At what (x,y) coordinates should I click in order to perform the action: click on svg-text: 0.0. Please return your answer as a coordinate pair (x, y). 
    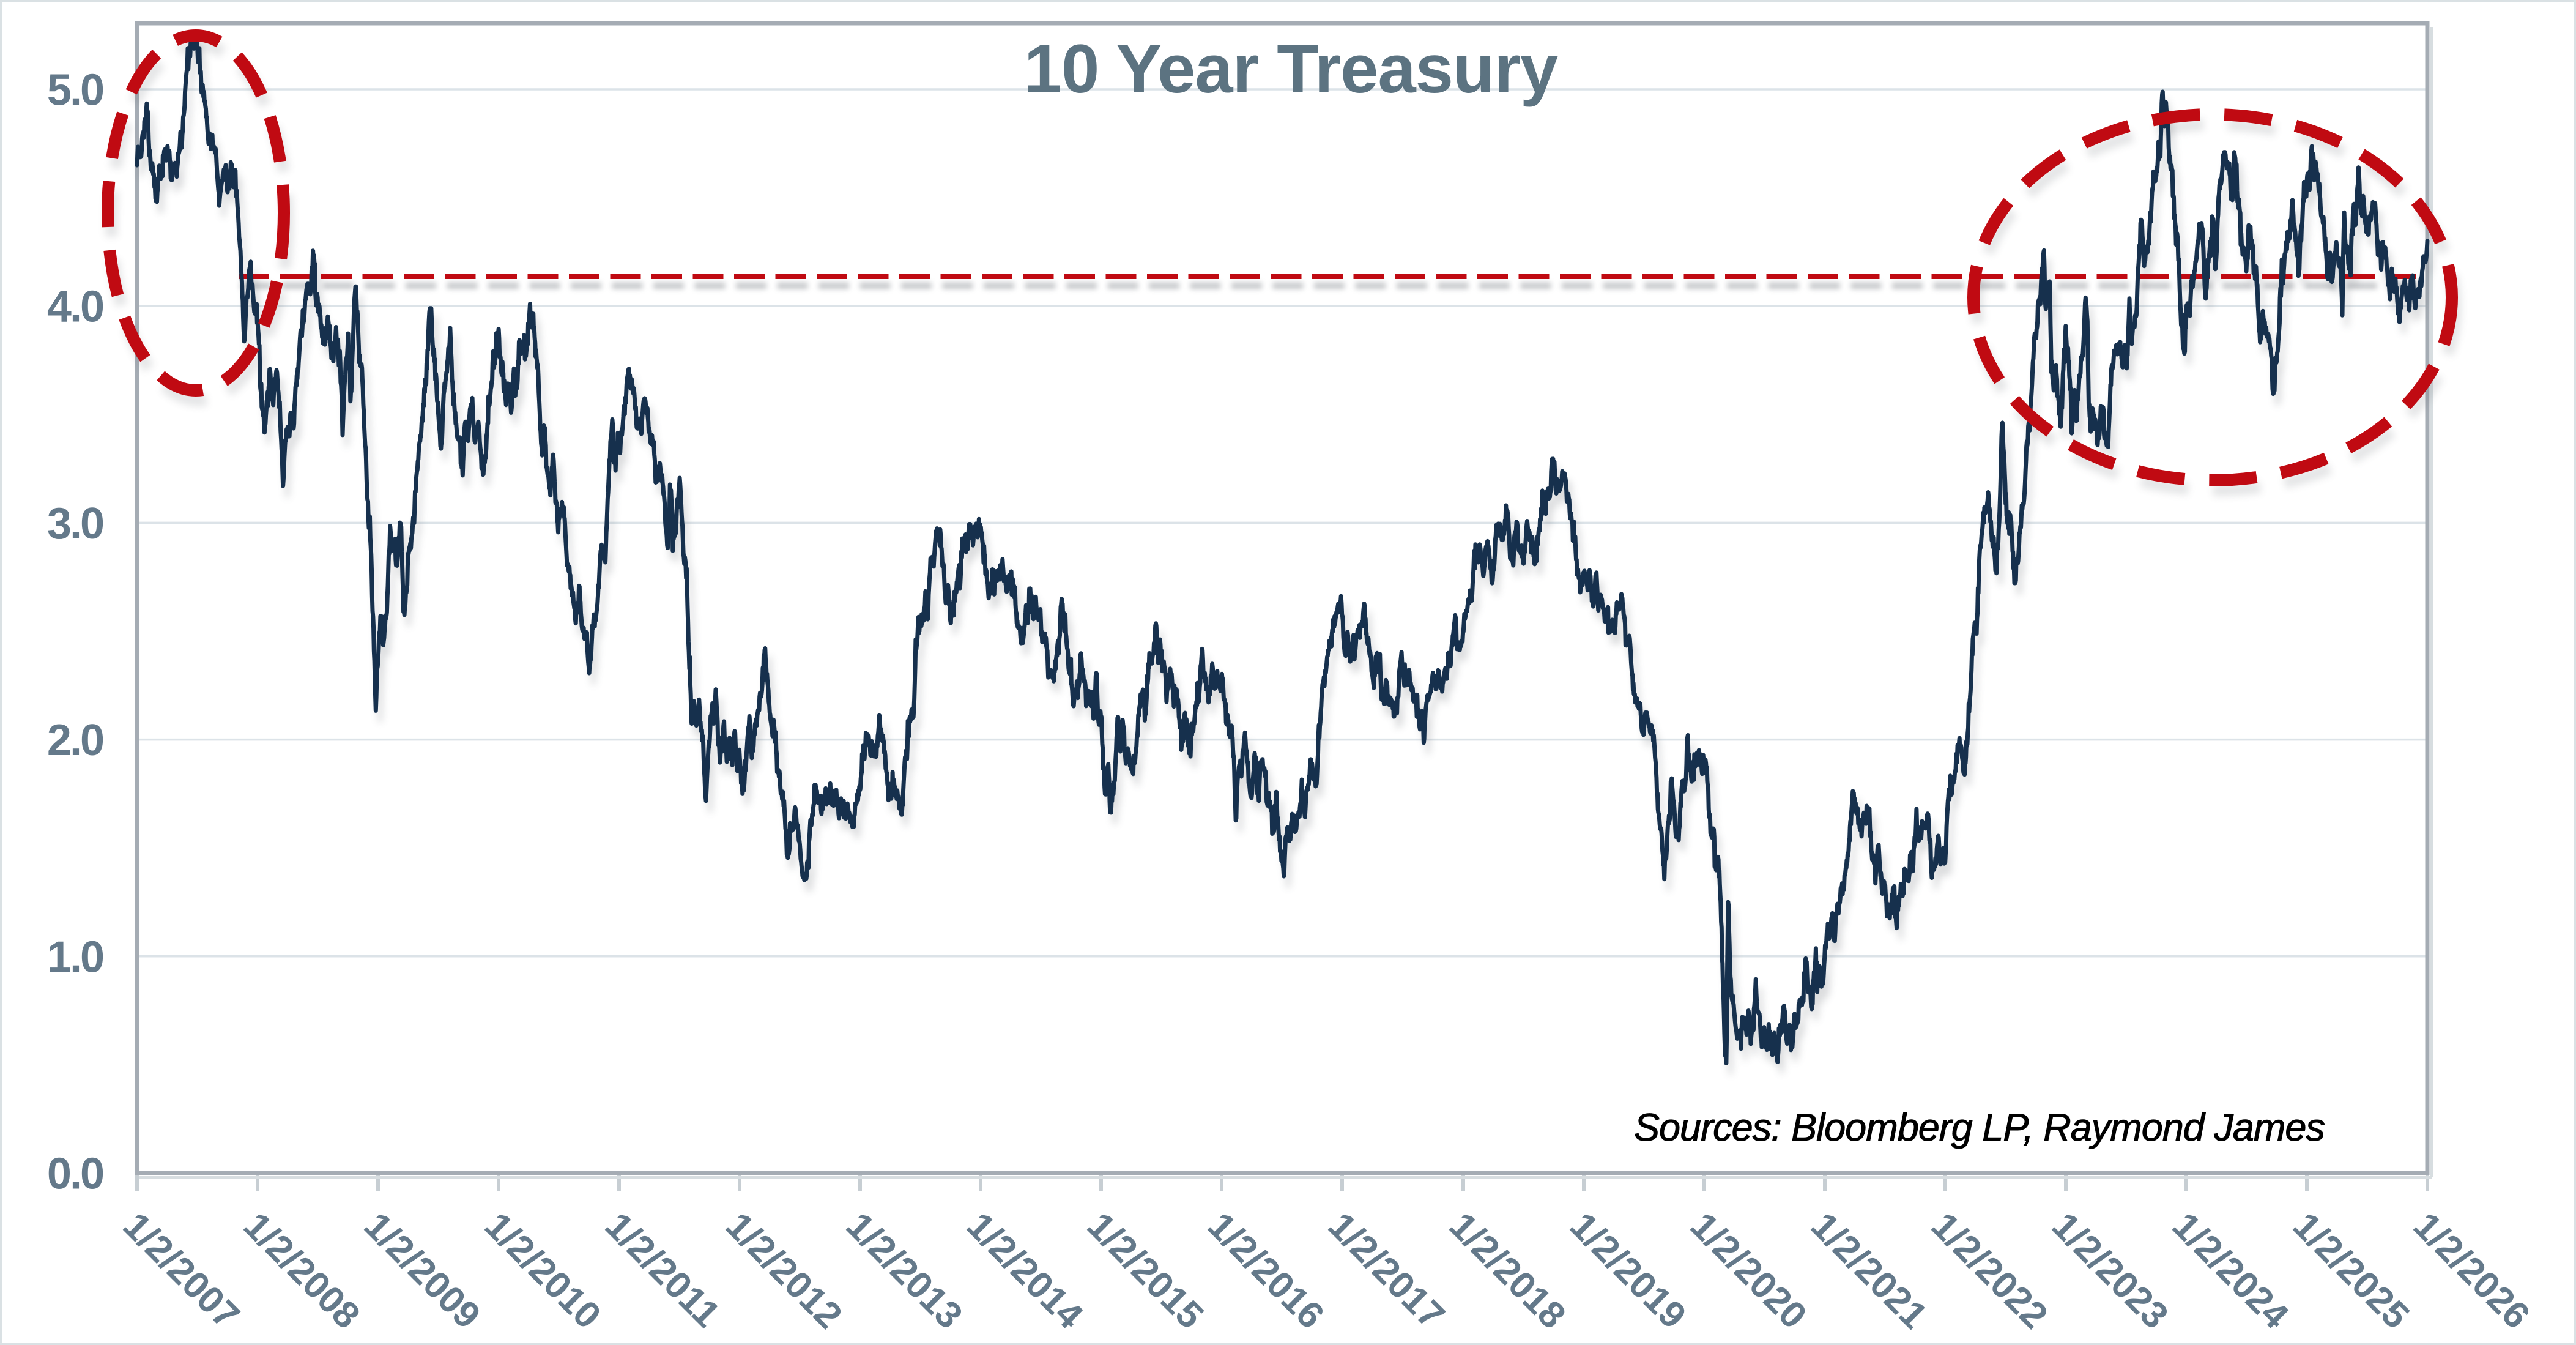
    Looking at the image, I should click on (75, 1175).